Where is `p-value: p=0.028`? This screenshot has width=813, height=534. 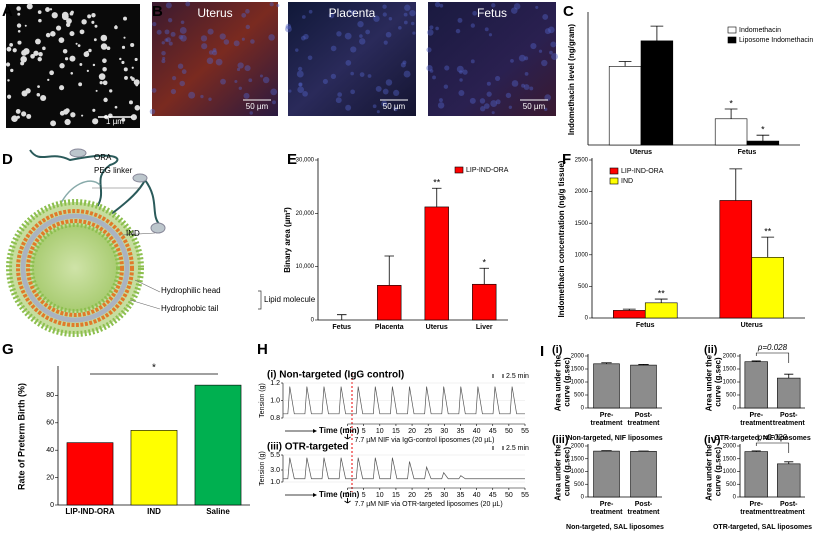 p-value: p=0.028 is located at coordinates (772, 347).